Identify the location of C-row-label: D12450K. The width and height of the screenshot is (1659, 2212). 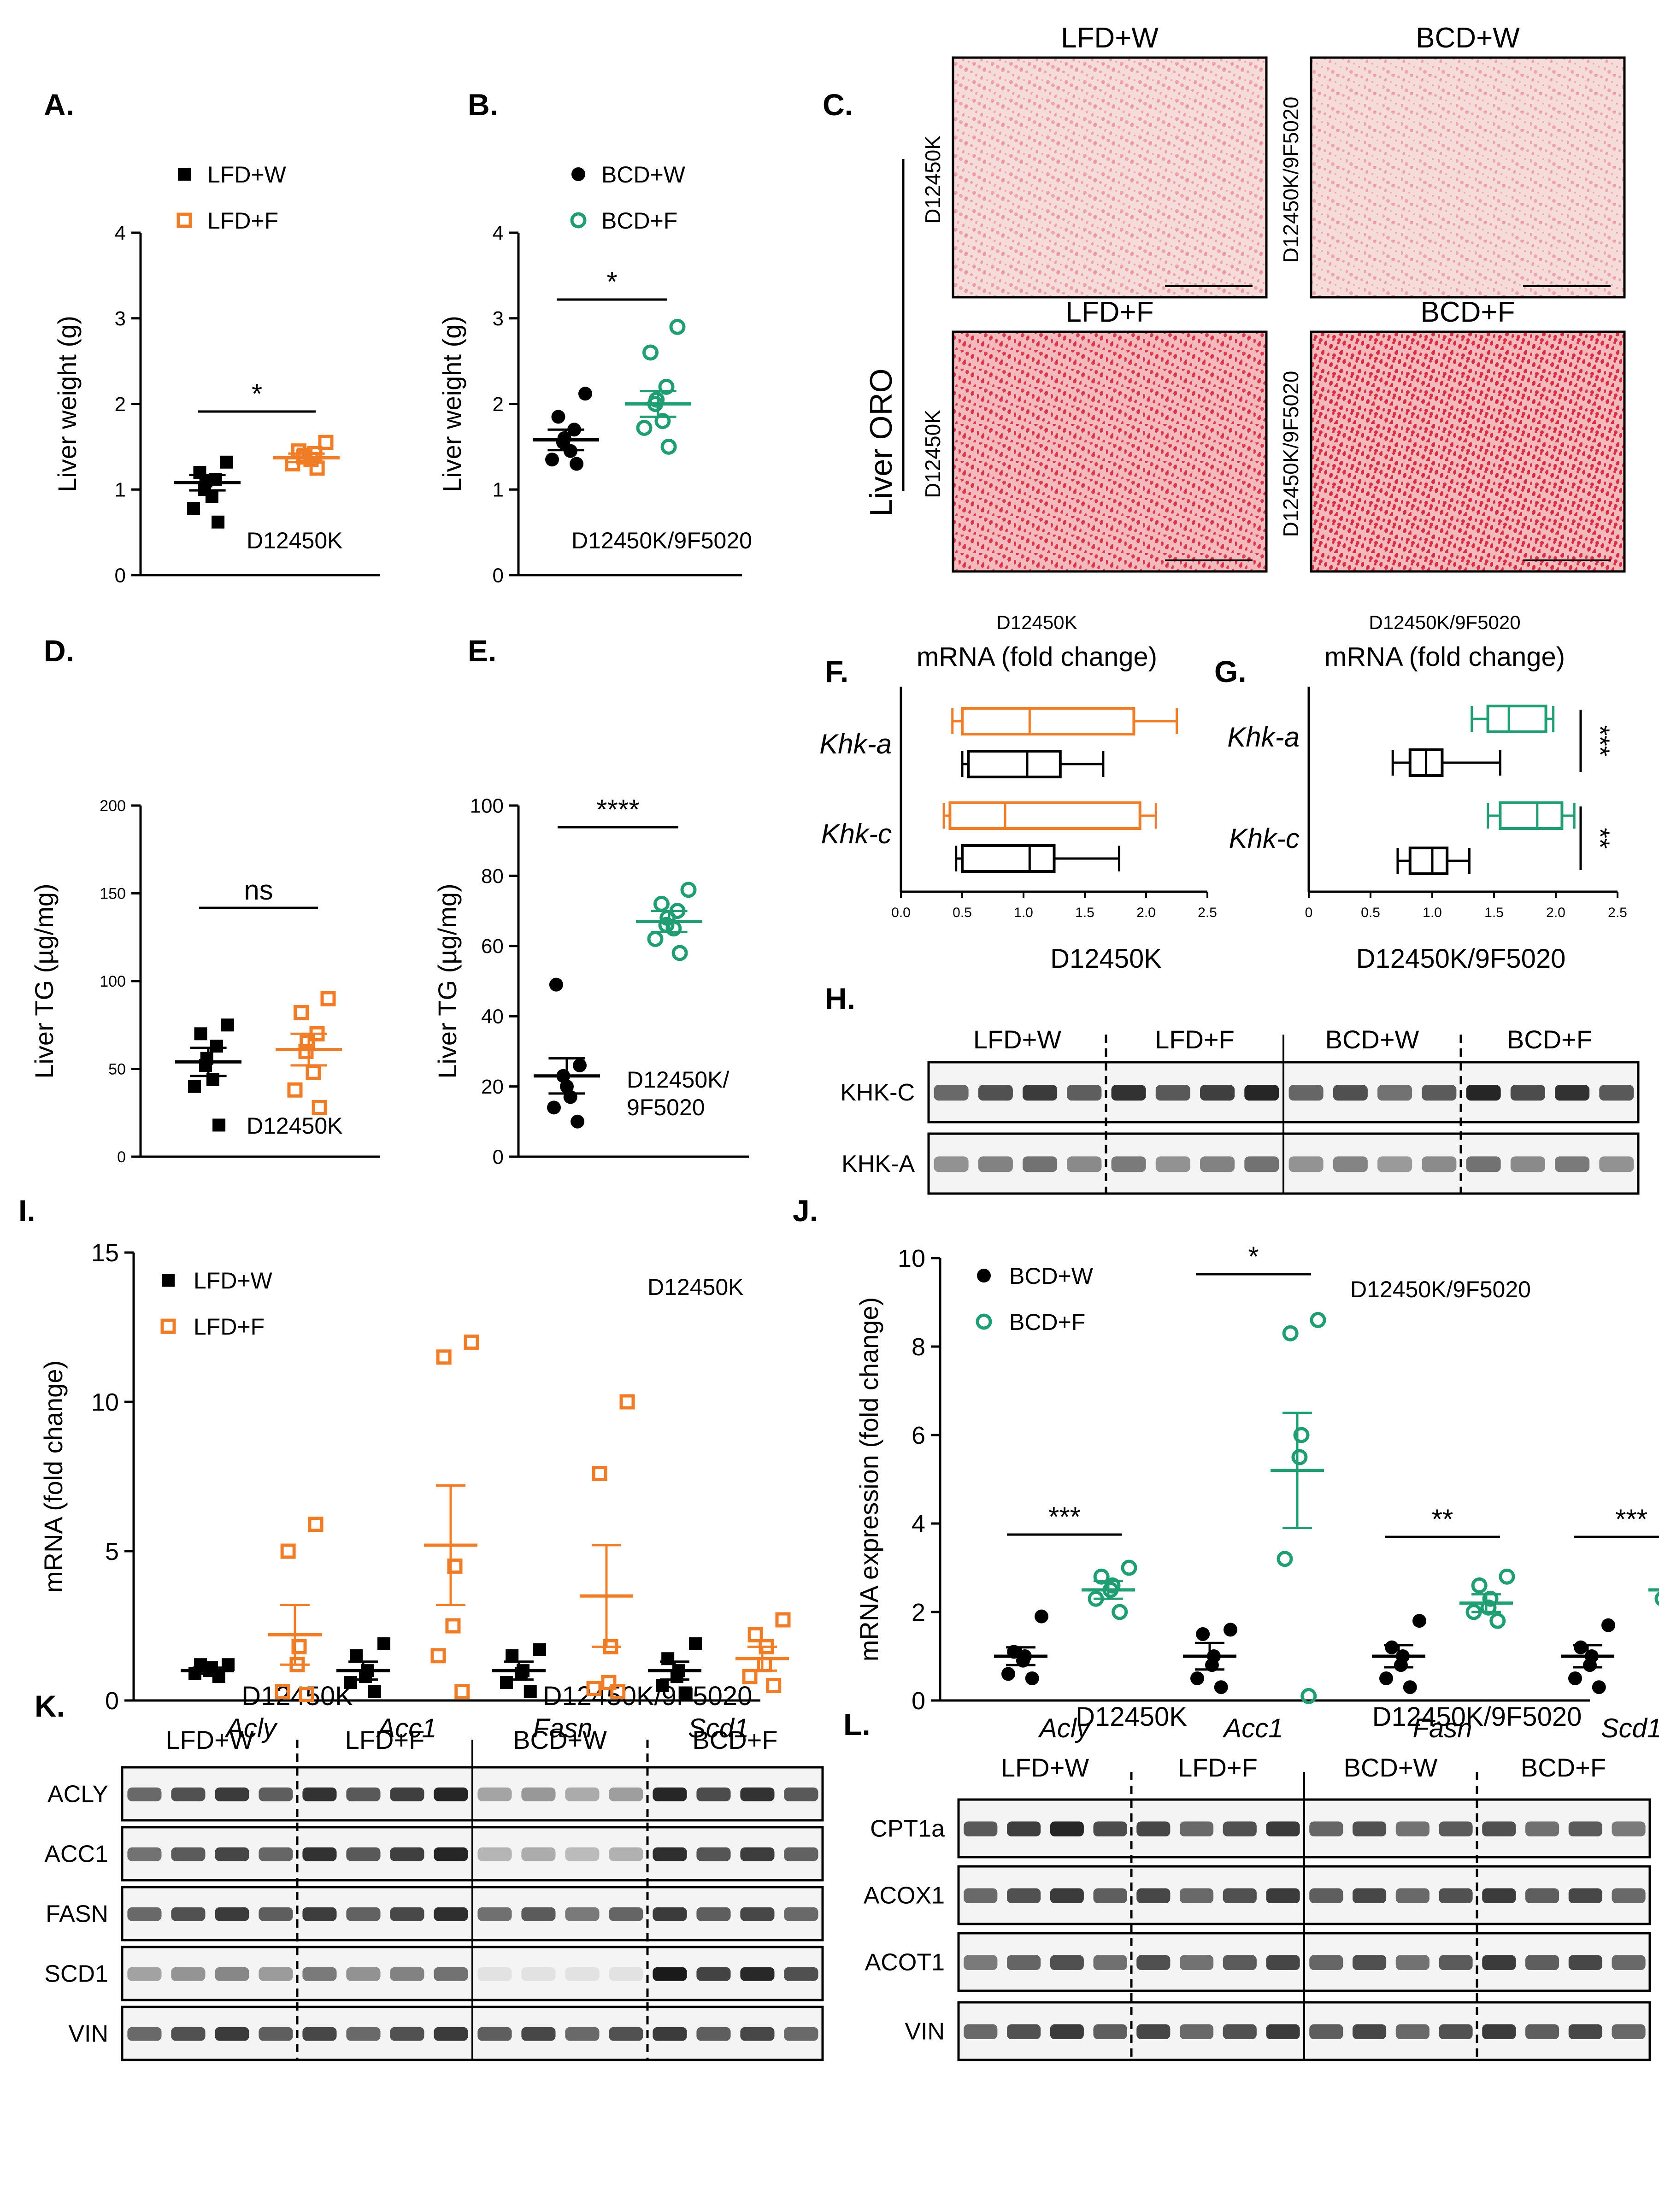
(933, 454).